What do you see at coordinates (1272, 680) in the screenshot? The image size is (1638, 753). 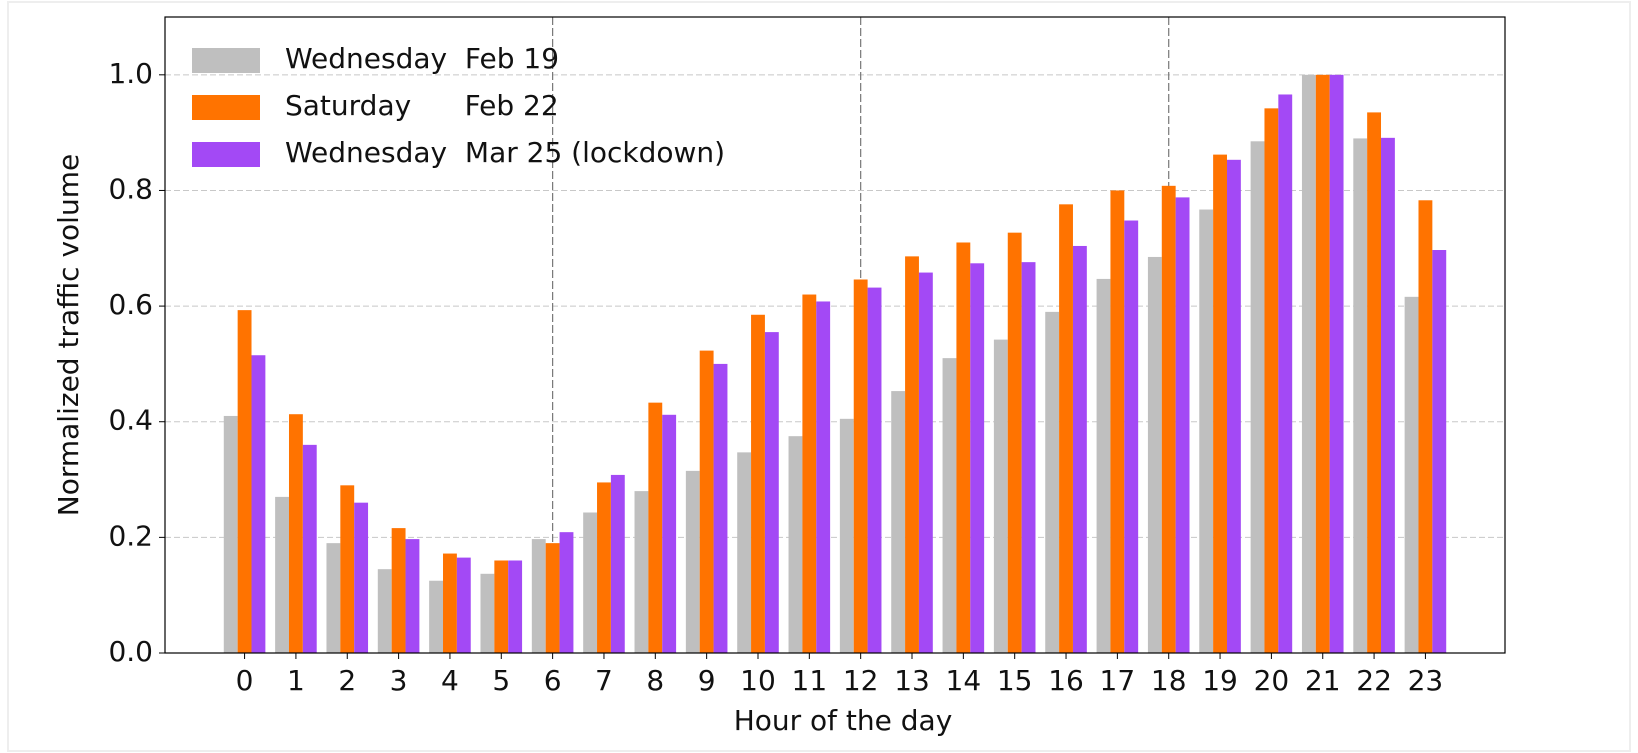 I see `x-tick-label: 20` at bounding box center [1272, 680].